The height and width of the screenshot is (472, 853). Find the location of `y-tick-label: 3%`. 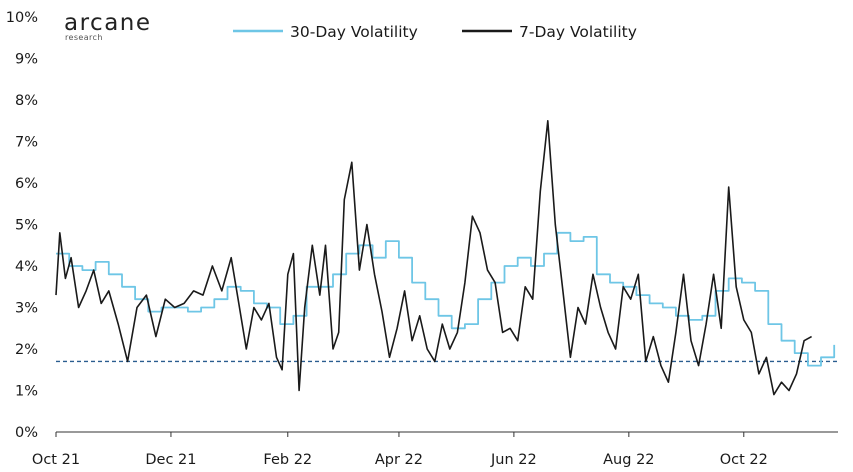

y-tick-label: 3% is located at coordinates (26, 309).